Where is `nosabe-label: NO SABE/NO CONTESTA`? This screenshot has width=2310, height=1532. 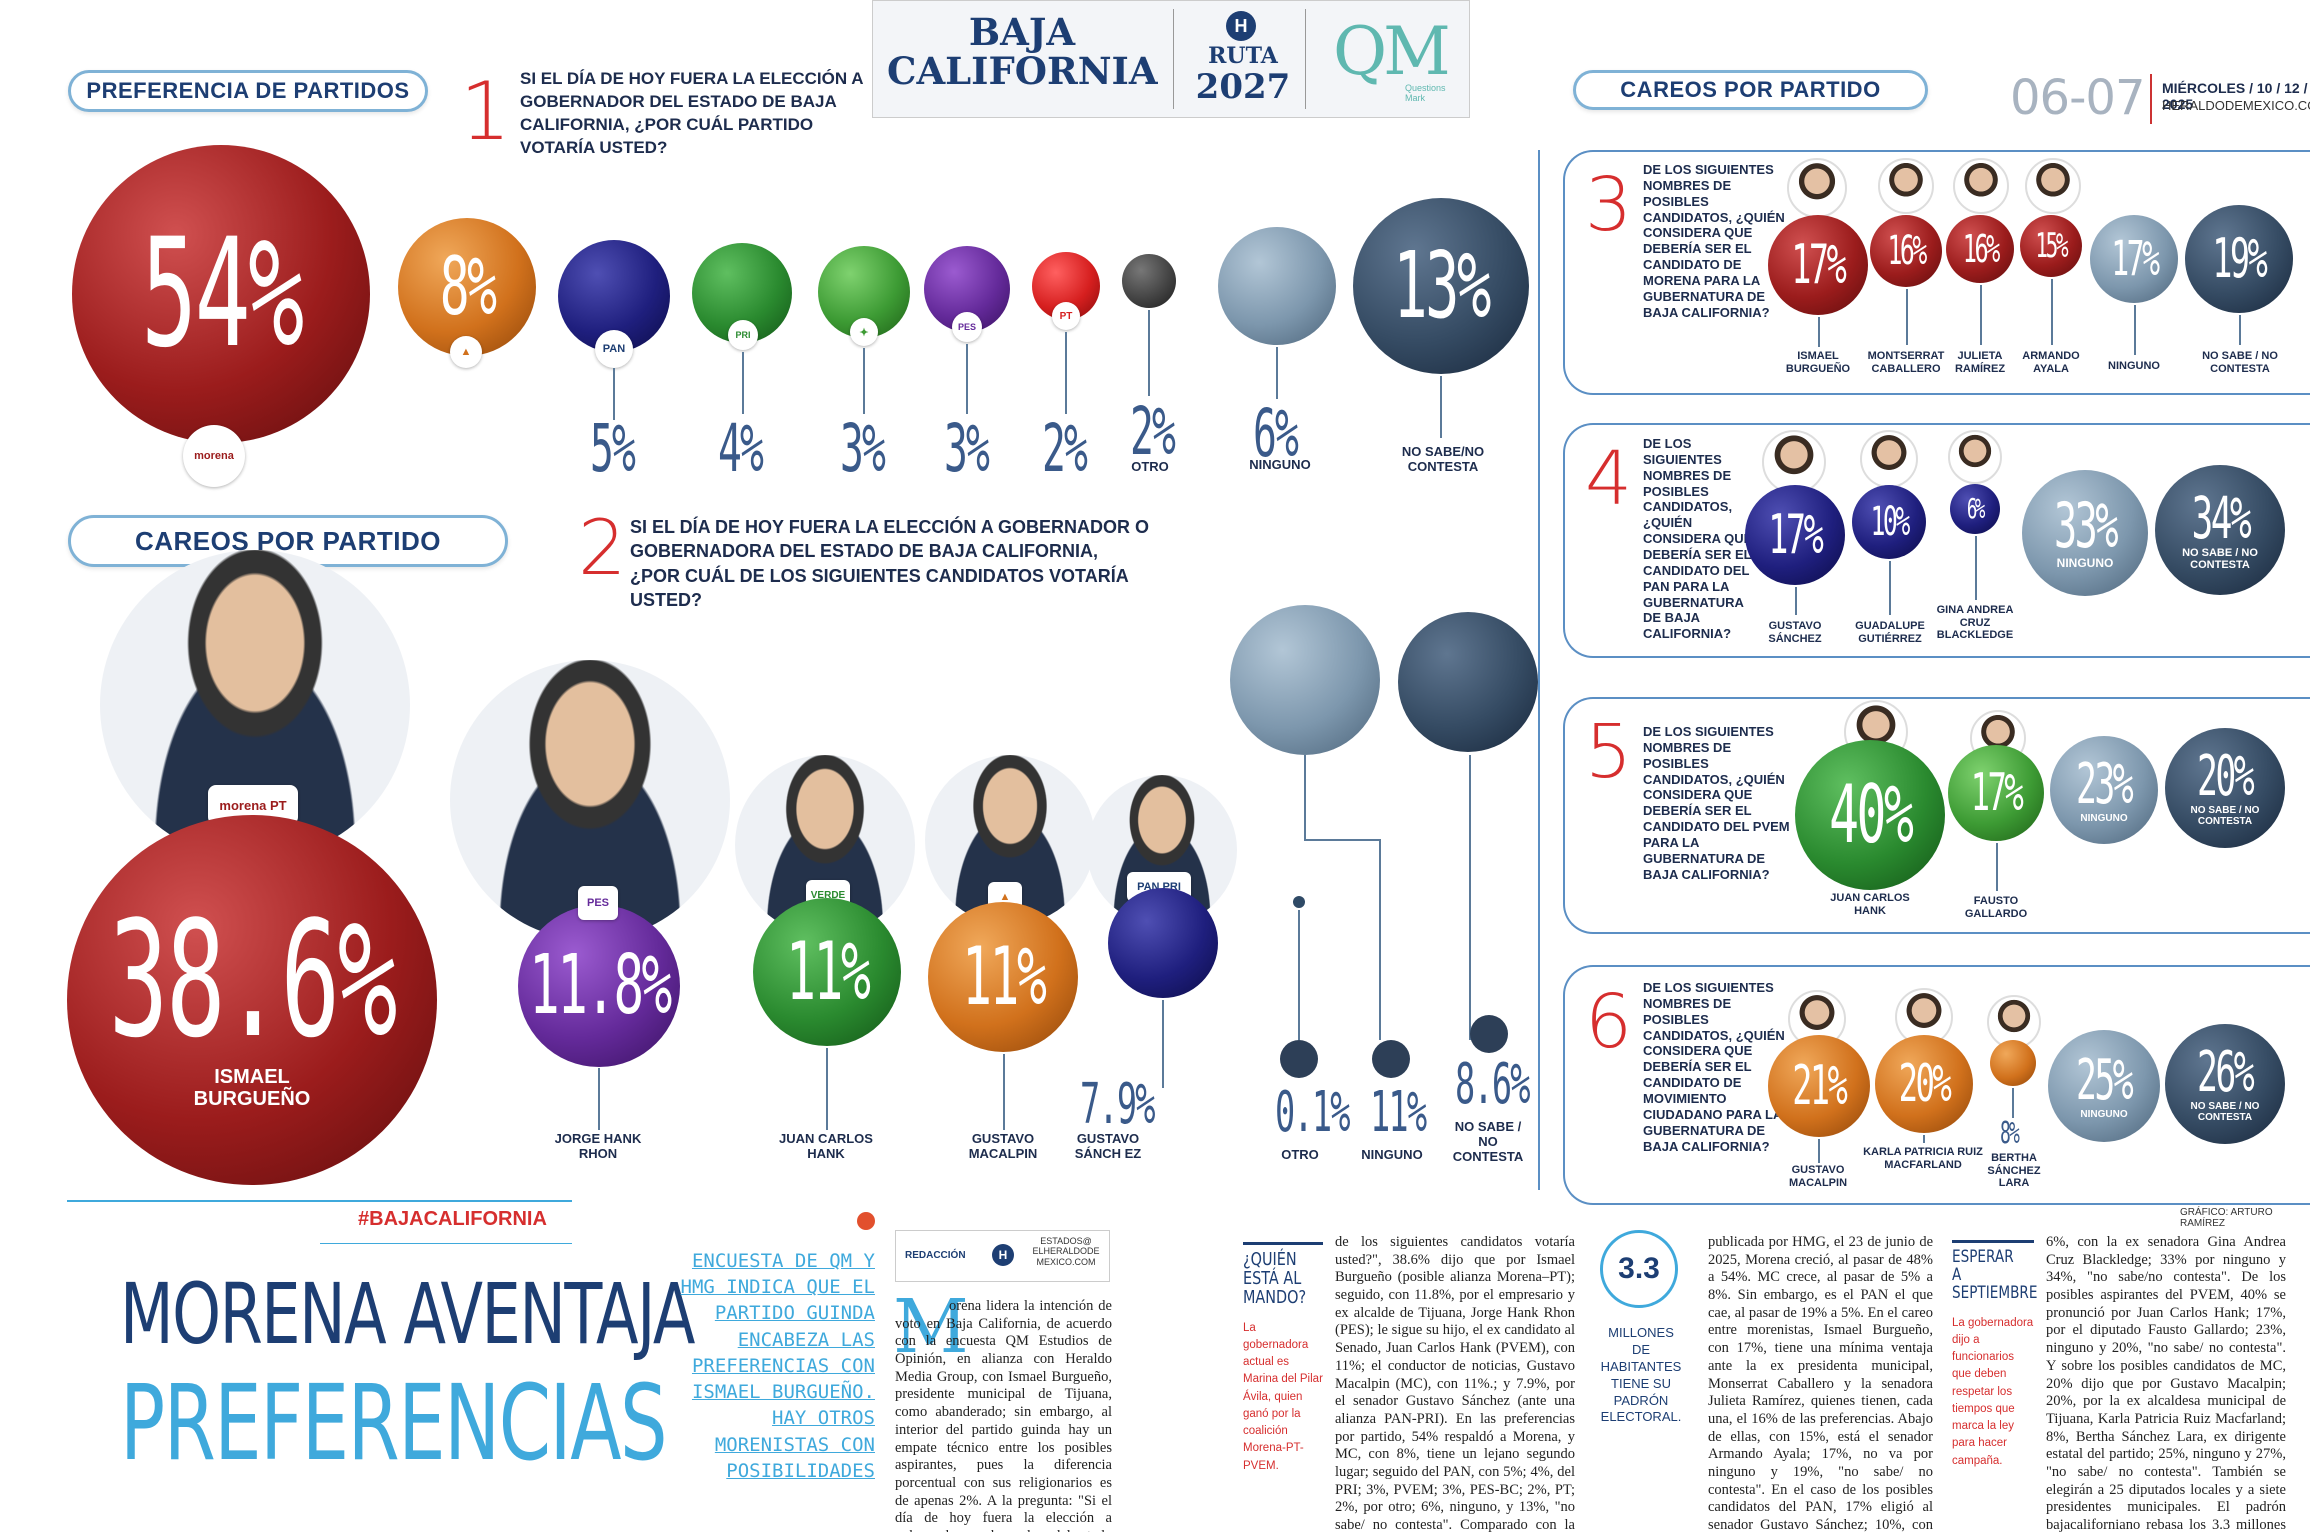
nosabe-label: NO SABE/NO CONTESTA is located at coordinates (1443, 459).